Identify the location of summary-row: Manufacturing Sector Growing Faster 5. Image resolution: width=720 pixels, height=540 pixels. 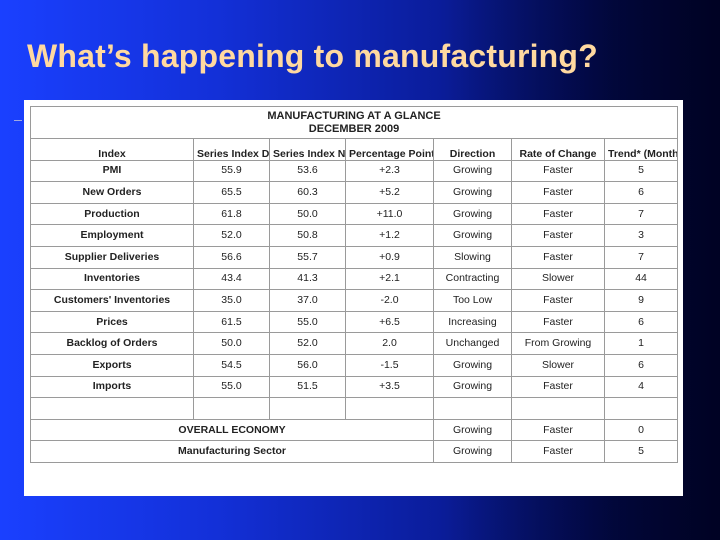
(354, 451).